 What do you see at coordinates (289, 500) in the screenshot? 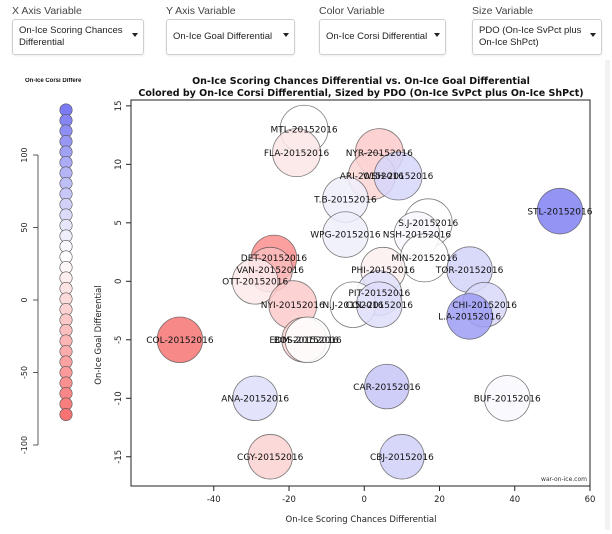
I see `x-tick-label: -20` at bounding box center [289, 500].